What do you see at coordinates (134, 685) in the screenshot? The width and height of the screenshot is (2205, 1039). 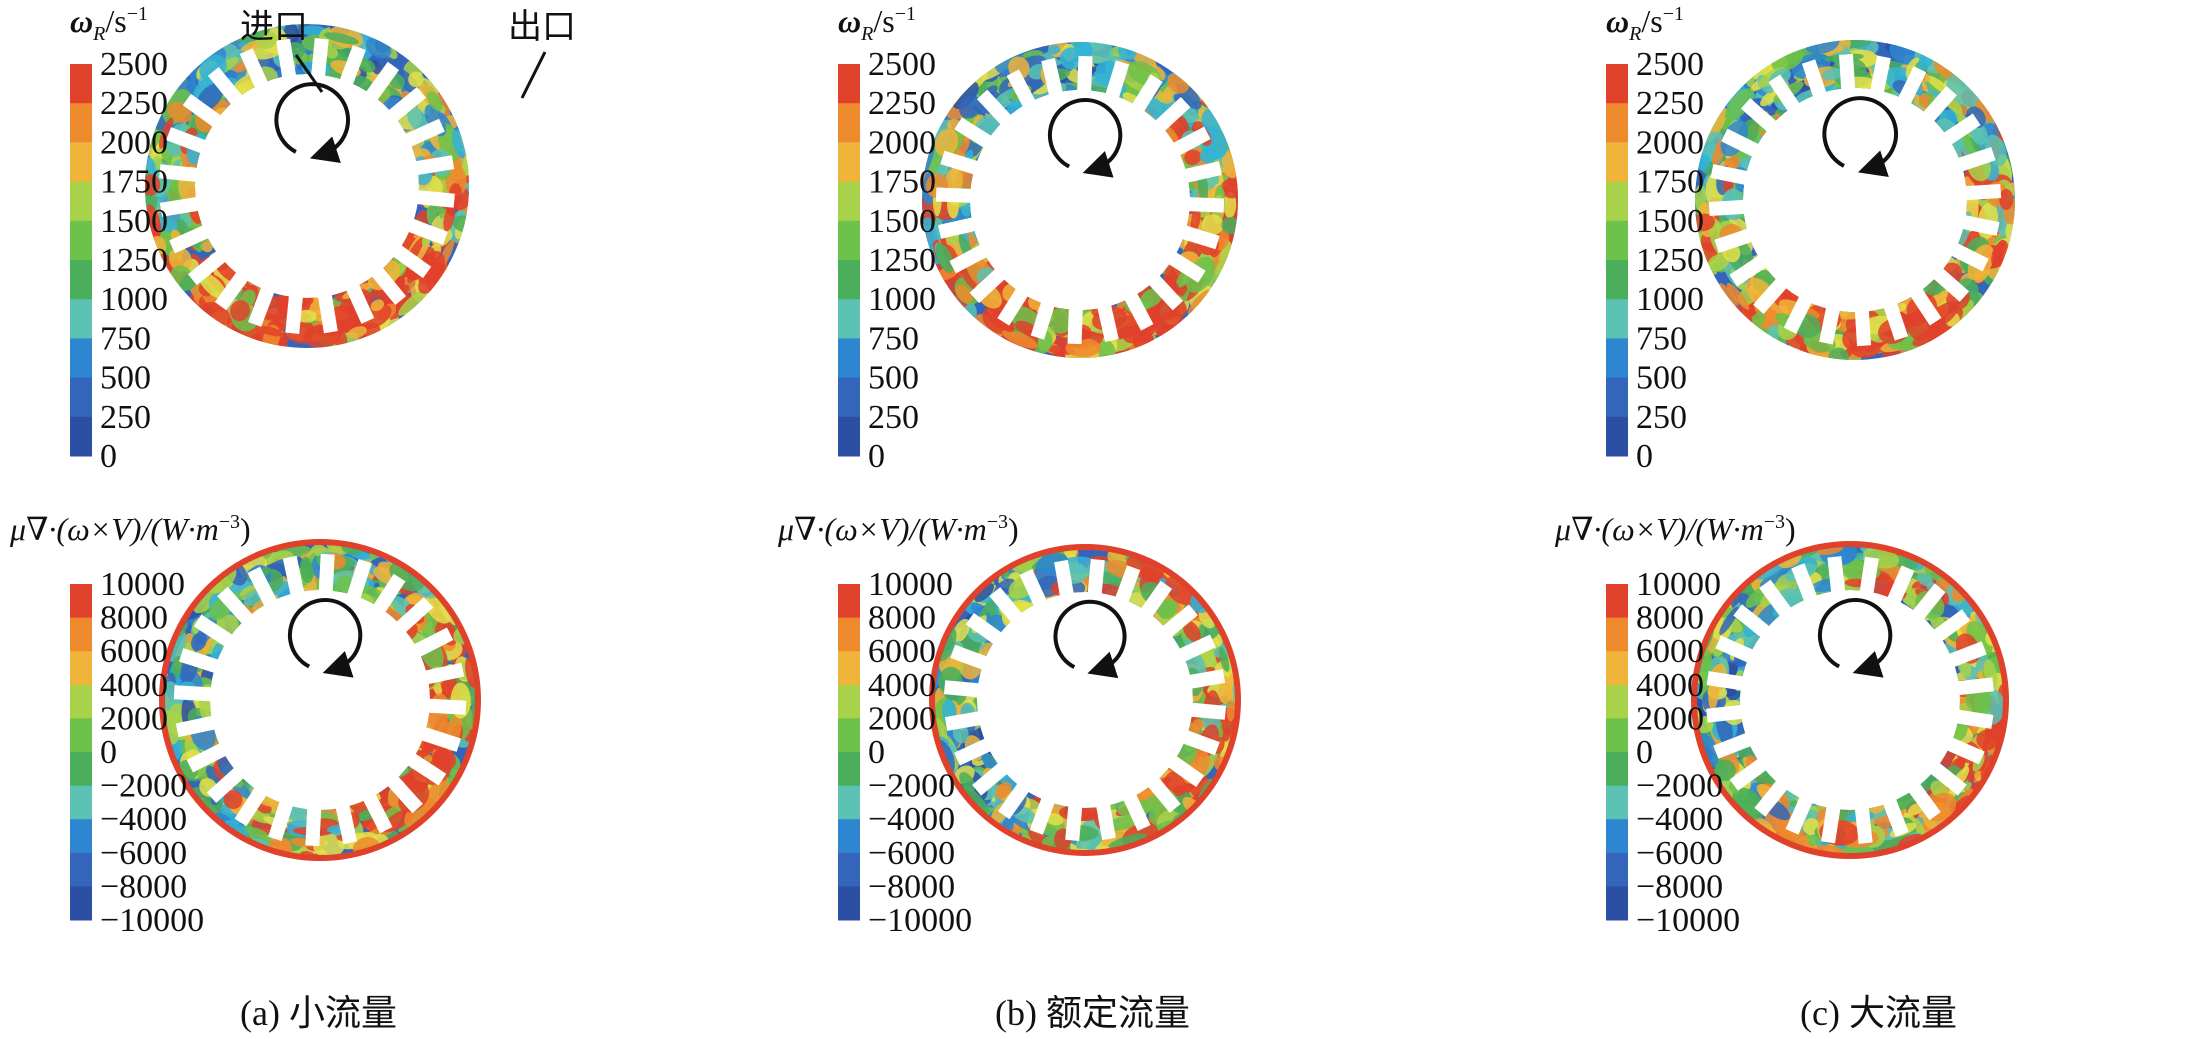 I see `legend-tick-label: 4000` at bounding box center [134, 685].